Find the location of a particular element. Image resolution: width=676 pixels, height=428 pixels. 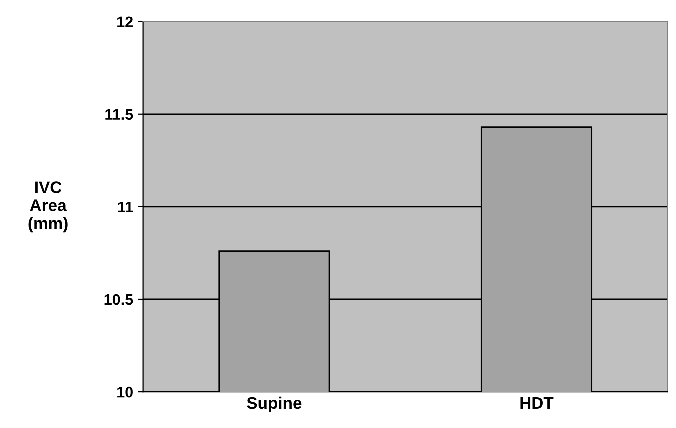

y-tick-label: 11 is located at coordinates (126, 207).